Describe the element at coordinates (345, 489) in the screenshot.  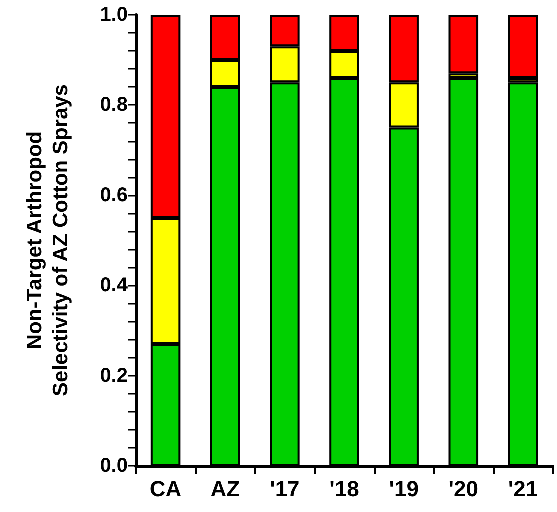
I see `x-tick-label: '18` at that location.